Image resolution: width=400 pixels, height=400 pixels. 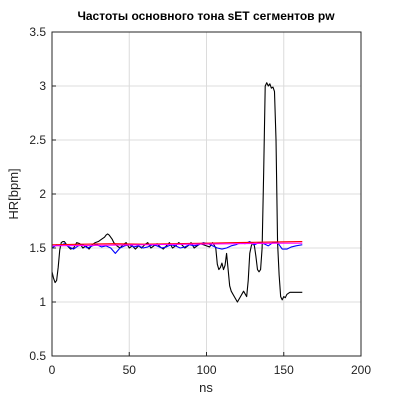 I want to click on y-tick-label: 3.5, so click(x=37, y=32).